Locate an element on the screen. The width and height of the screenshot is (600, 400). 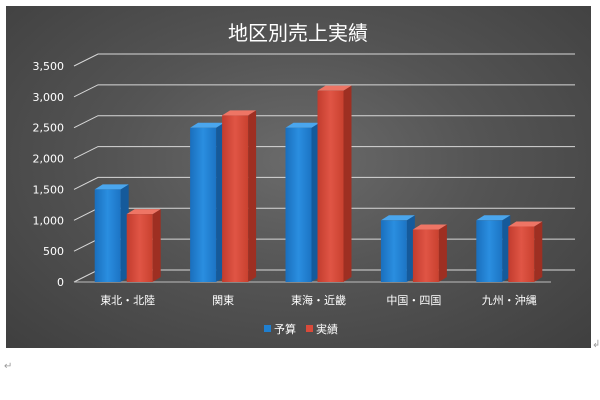
legend-item-actual: 実績 is located at coordinates (322, 329).